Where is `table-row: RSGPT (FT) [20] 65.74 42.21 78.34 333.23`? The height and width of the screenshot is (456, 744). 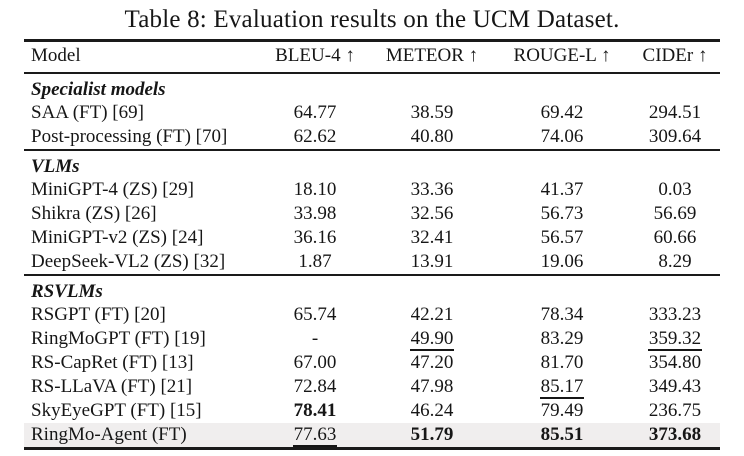 table-row: RSGPT (FT) [20] 65.74 42.21 78.34 333.23 is located at coordinates (372, 315).